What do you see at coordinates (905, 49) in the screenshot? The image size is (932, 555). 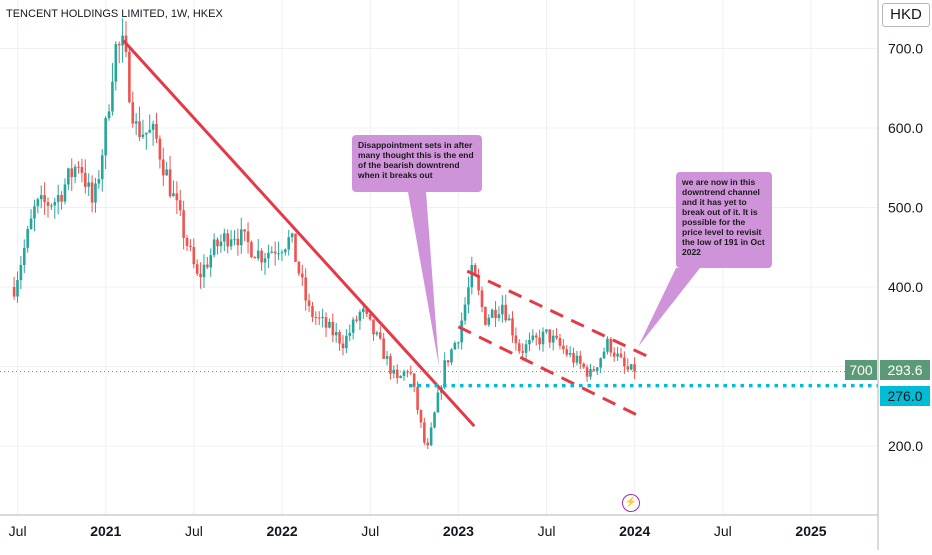 I see `y-tick-label: 700.0` at bounding box center [905, 49].